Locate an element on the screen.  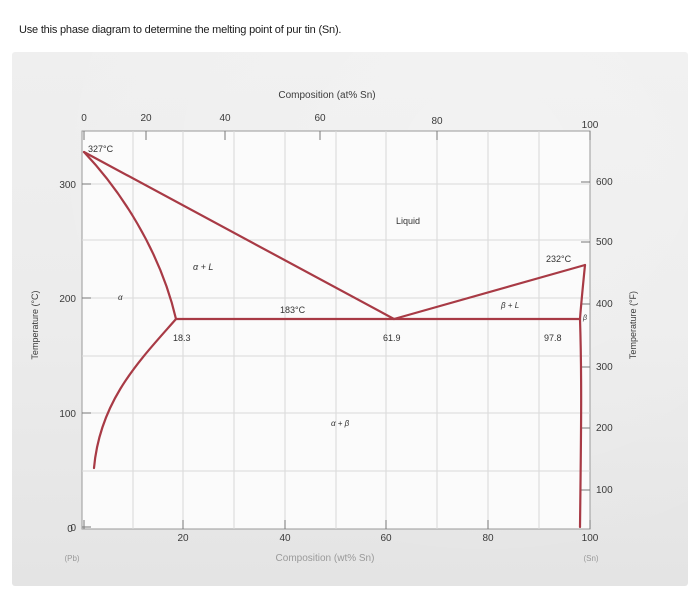
right-axis-title: Temperature (°F) is located at coordinates (633, 325).